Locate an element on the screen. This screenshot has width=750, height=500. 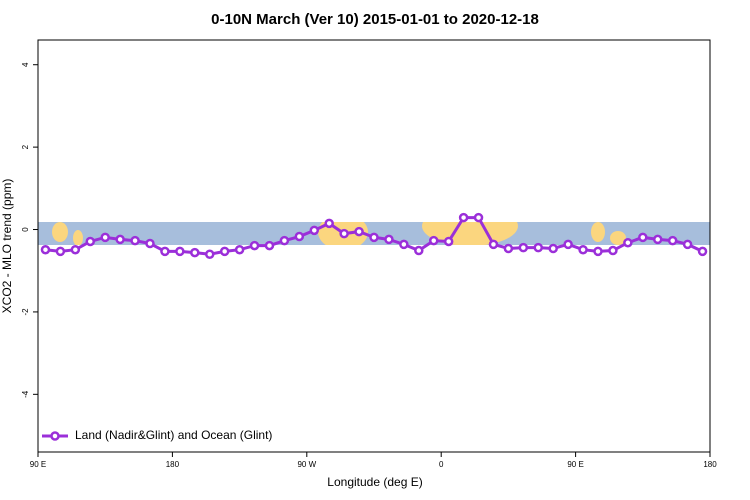
y-tick-label: 4 is located at coordinates (25, 64).